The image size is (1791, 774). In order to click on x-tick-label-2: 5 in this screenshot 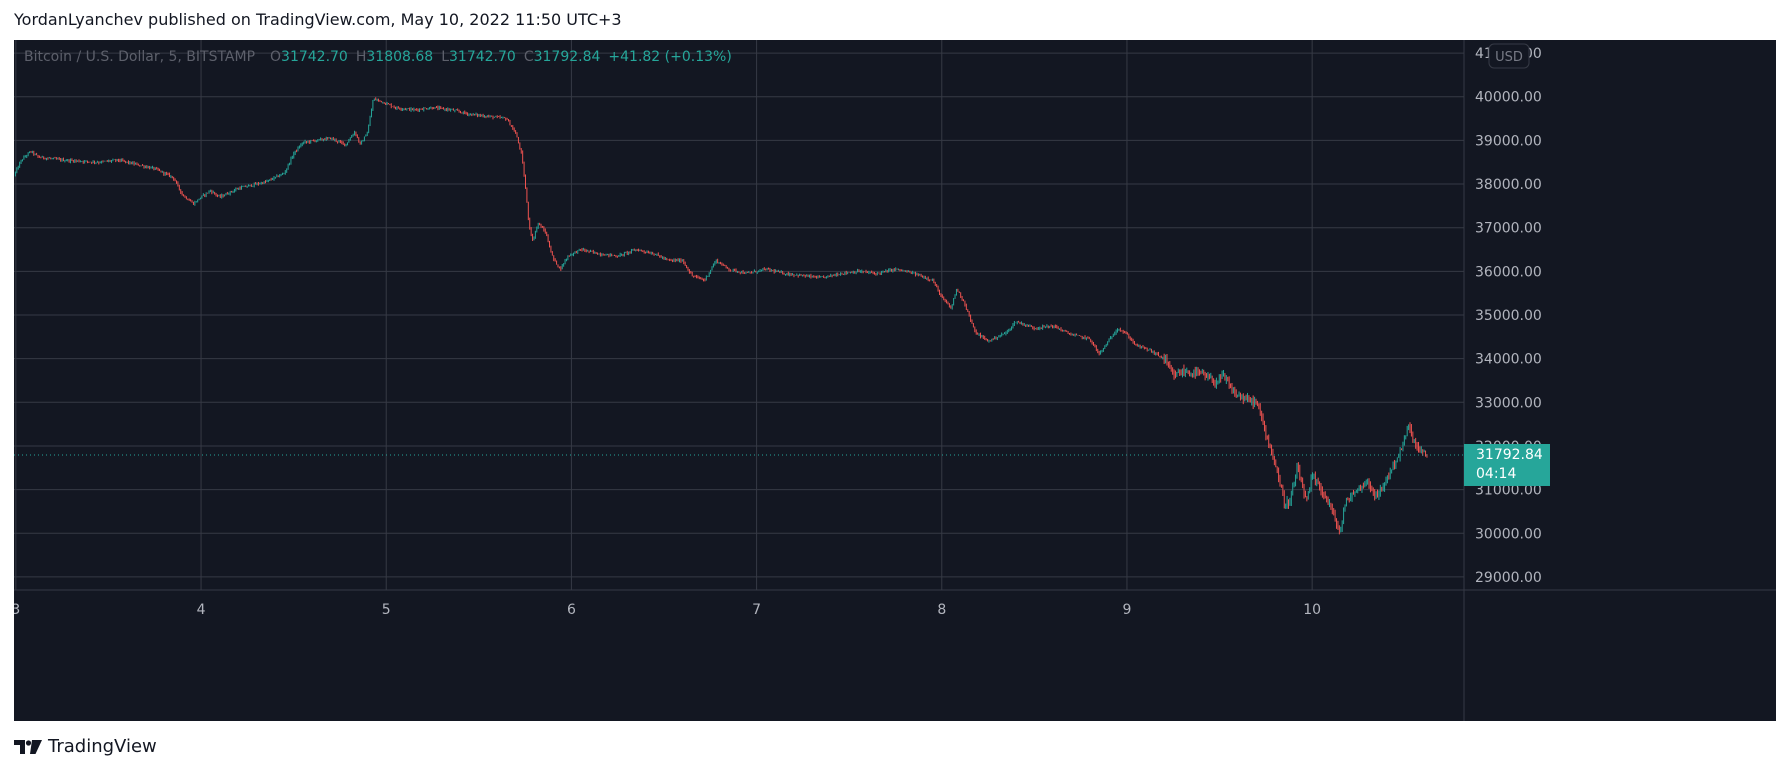, I will do `click(386, 610)`.